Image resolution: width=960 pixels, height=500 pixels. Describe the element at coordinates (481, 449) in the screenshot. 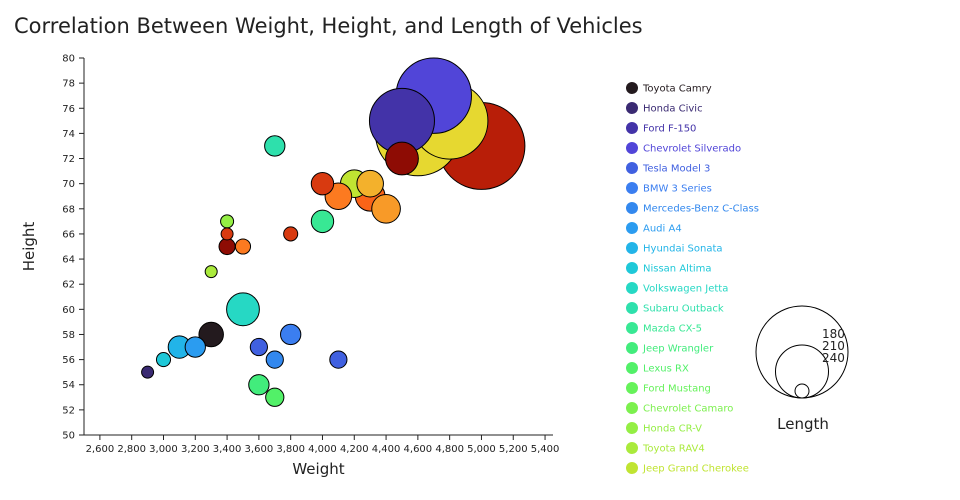

I see `x-tick-label: 5,000` at that location.